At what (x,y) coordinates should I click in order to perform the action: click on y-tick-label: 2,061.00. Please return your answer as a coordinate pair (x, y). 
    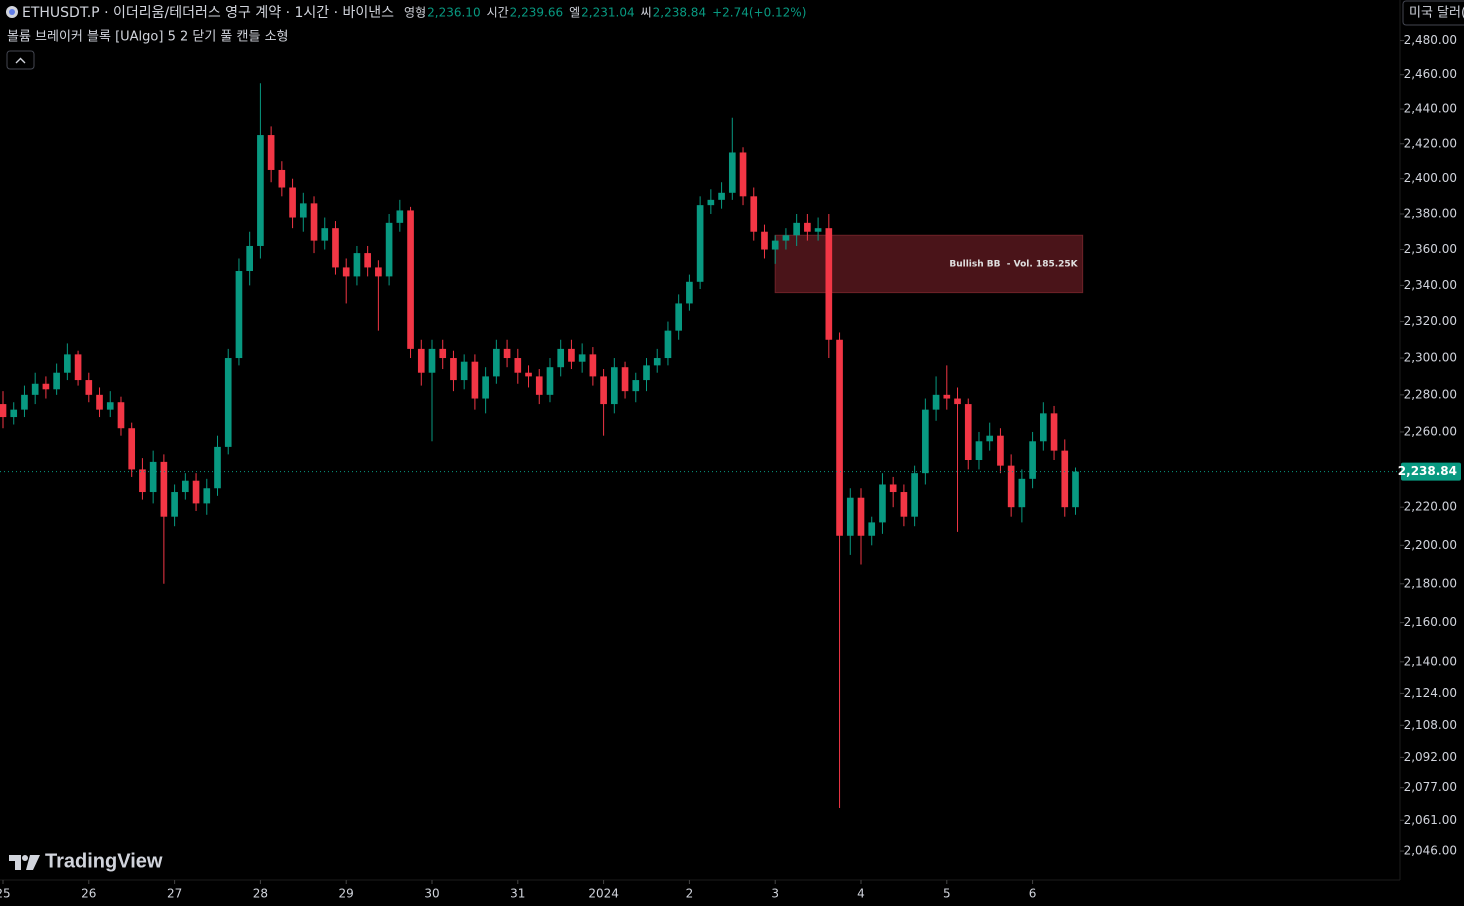
    Looking at the image, I should click on (1430, 820).